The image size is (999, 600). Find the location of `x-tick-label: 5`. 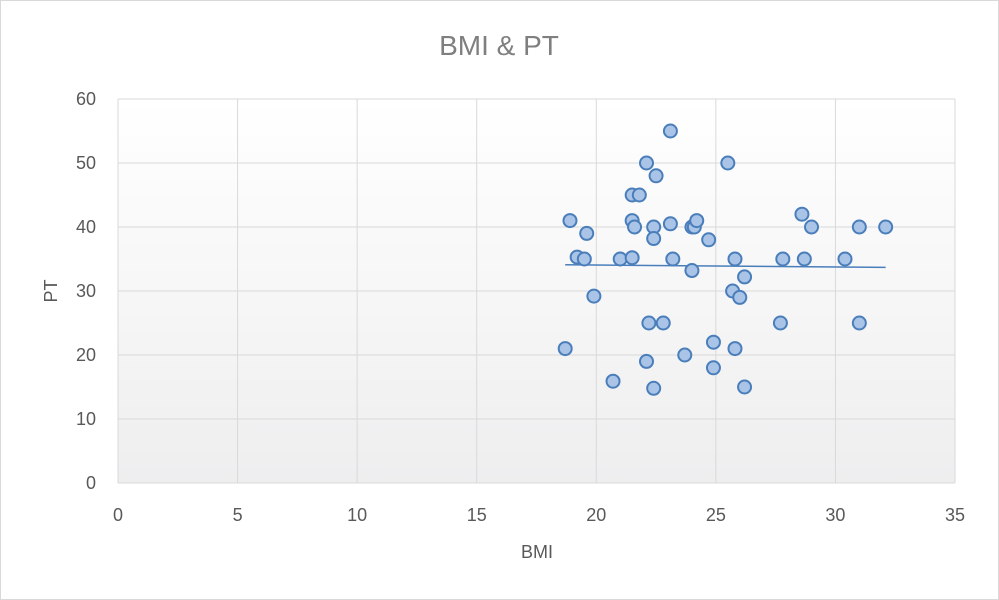

x-tick-label: 5 is located at coordinates (238, 515).